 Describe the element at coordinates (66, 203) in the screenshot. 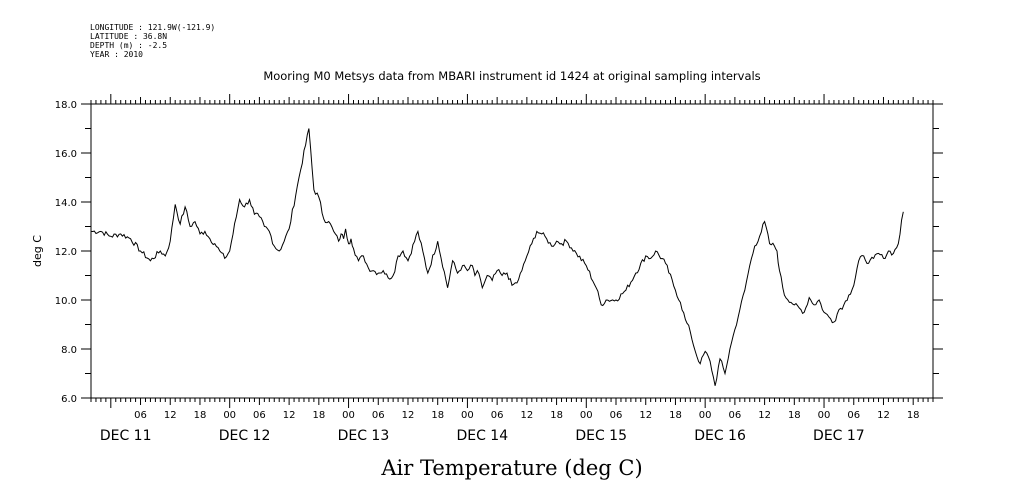

I see `y-tick-label: 14.0` at that location.